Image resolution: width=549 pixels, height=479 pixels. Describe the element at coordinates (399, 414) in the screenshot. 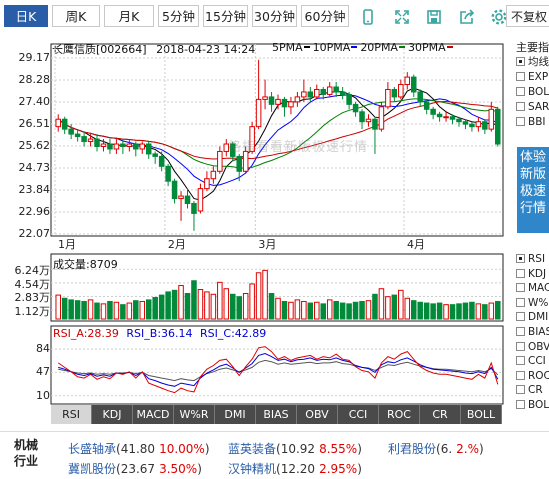

I see `indicator-tab-8: ROC` at that location.